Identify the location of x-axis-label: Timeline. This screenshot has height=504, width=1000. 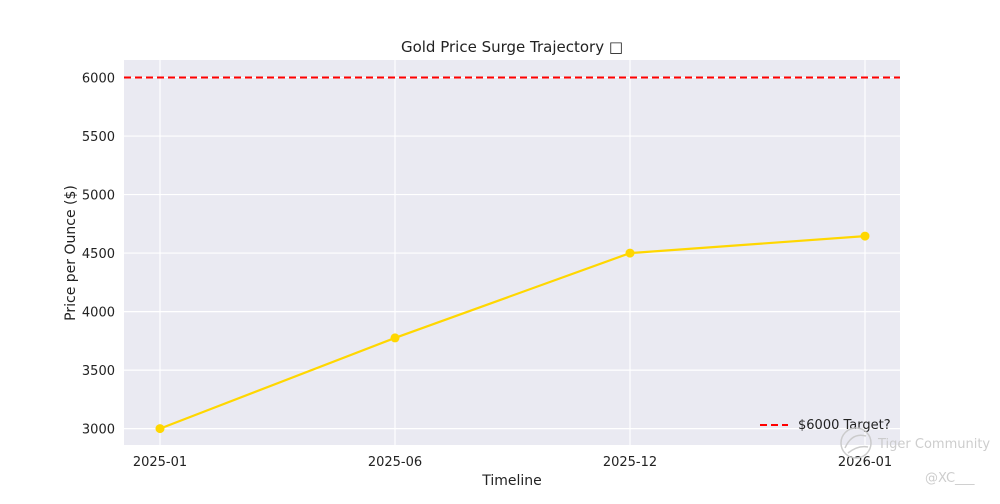
(511, 481).